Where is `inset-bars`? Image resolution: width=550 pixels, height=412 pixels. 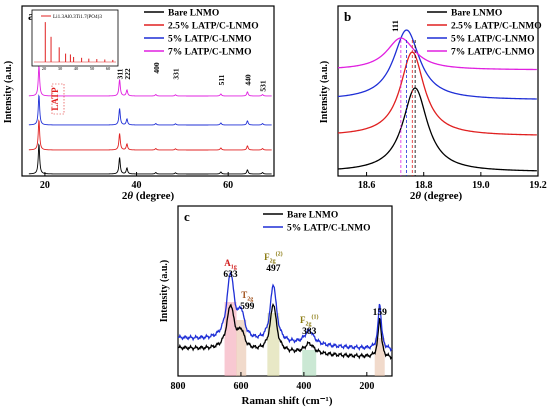 inset-bars is located at coordinates (75, 42).